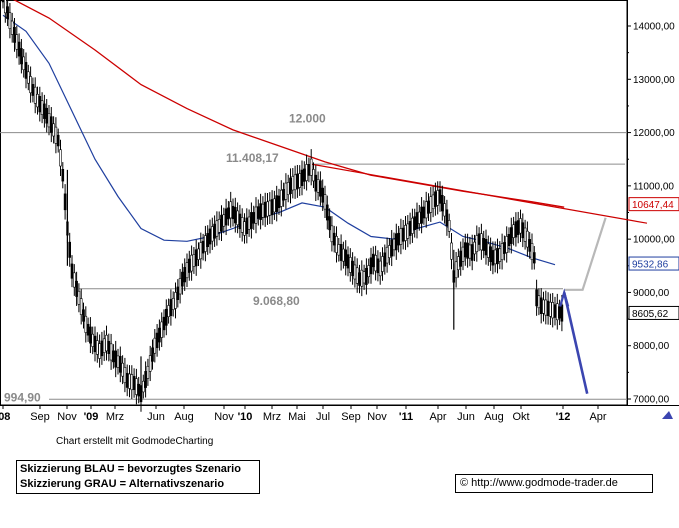  What do you see at coordinates (479, 193) in the screenshot?
I see `downtrend-line` at bounding box center [479, 193].